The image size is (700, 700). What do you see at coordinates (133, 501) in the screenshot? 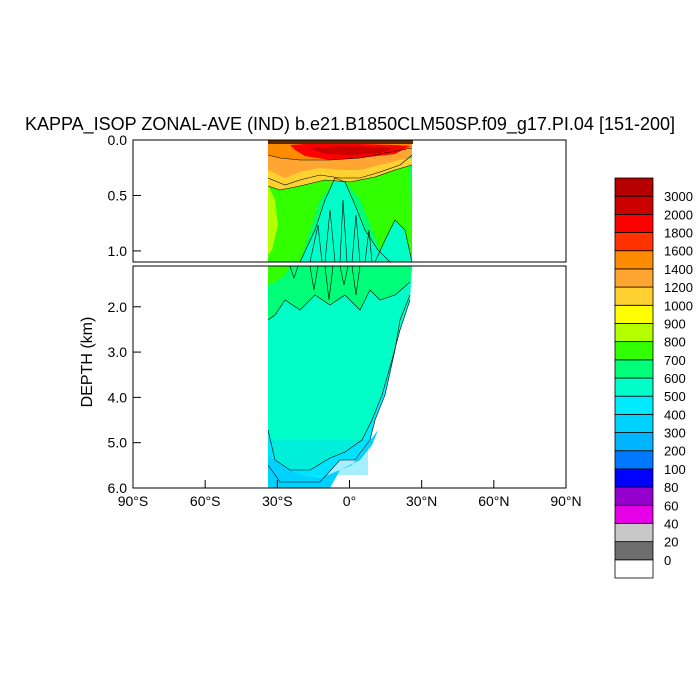
I see `x-tick-label: 90°S` at bounding box center [133, 501].